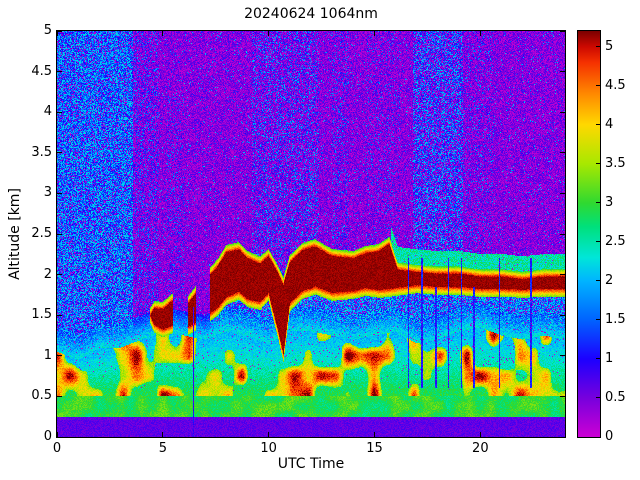 Image resolution: width=640 pixels, height=480 pixels. What do you see at coordinates (47, 193) in the screenshot?
I see `y-tick-label: 3` at bounding box center [47, 193].